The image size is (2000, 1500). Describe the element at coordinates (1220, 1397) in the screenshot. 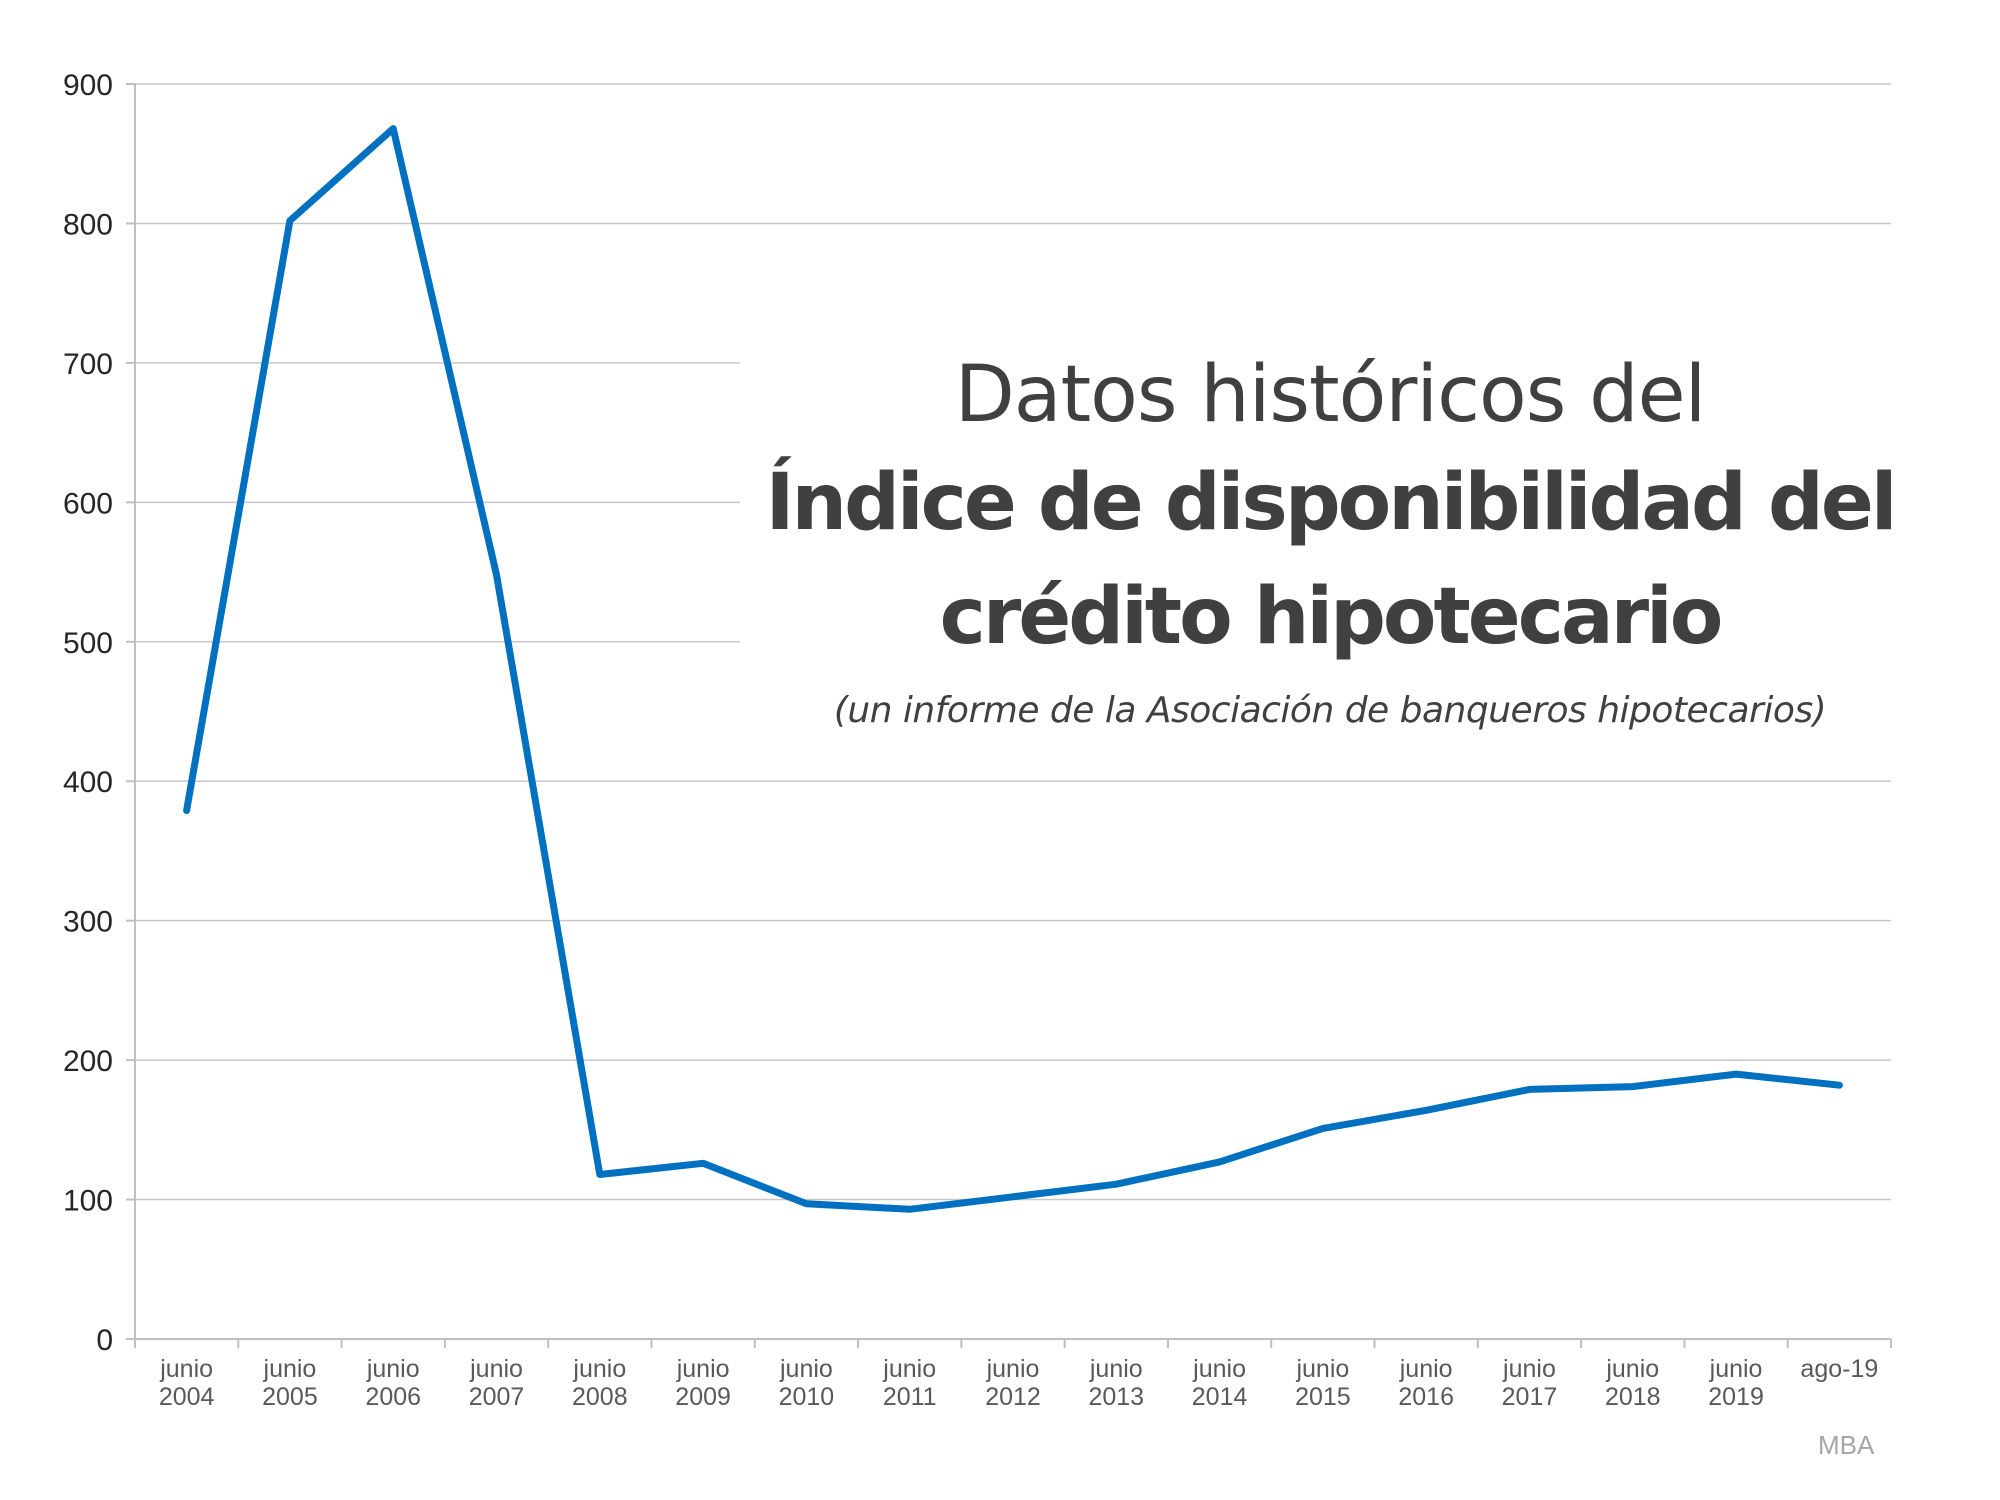

I see `x-tick-label-year: 2014` at that location.